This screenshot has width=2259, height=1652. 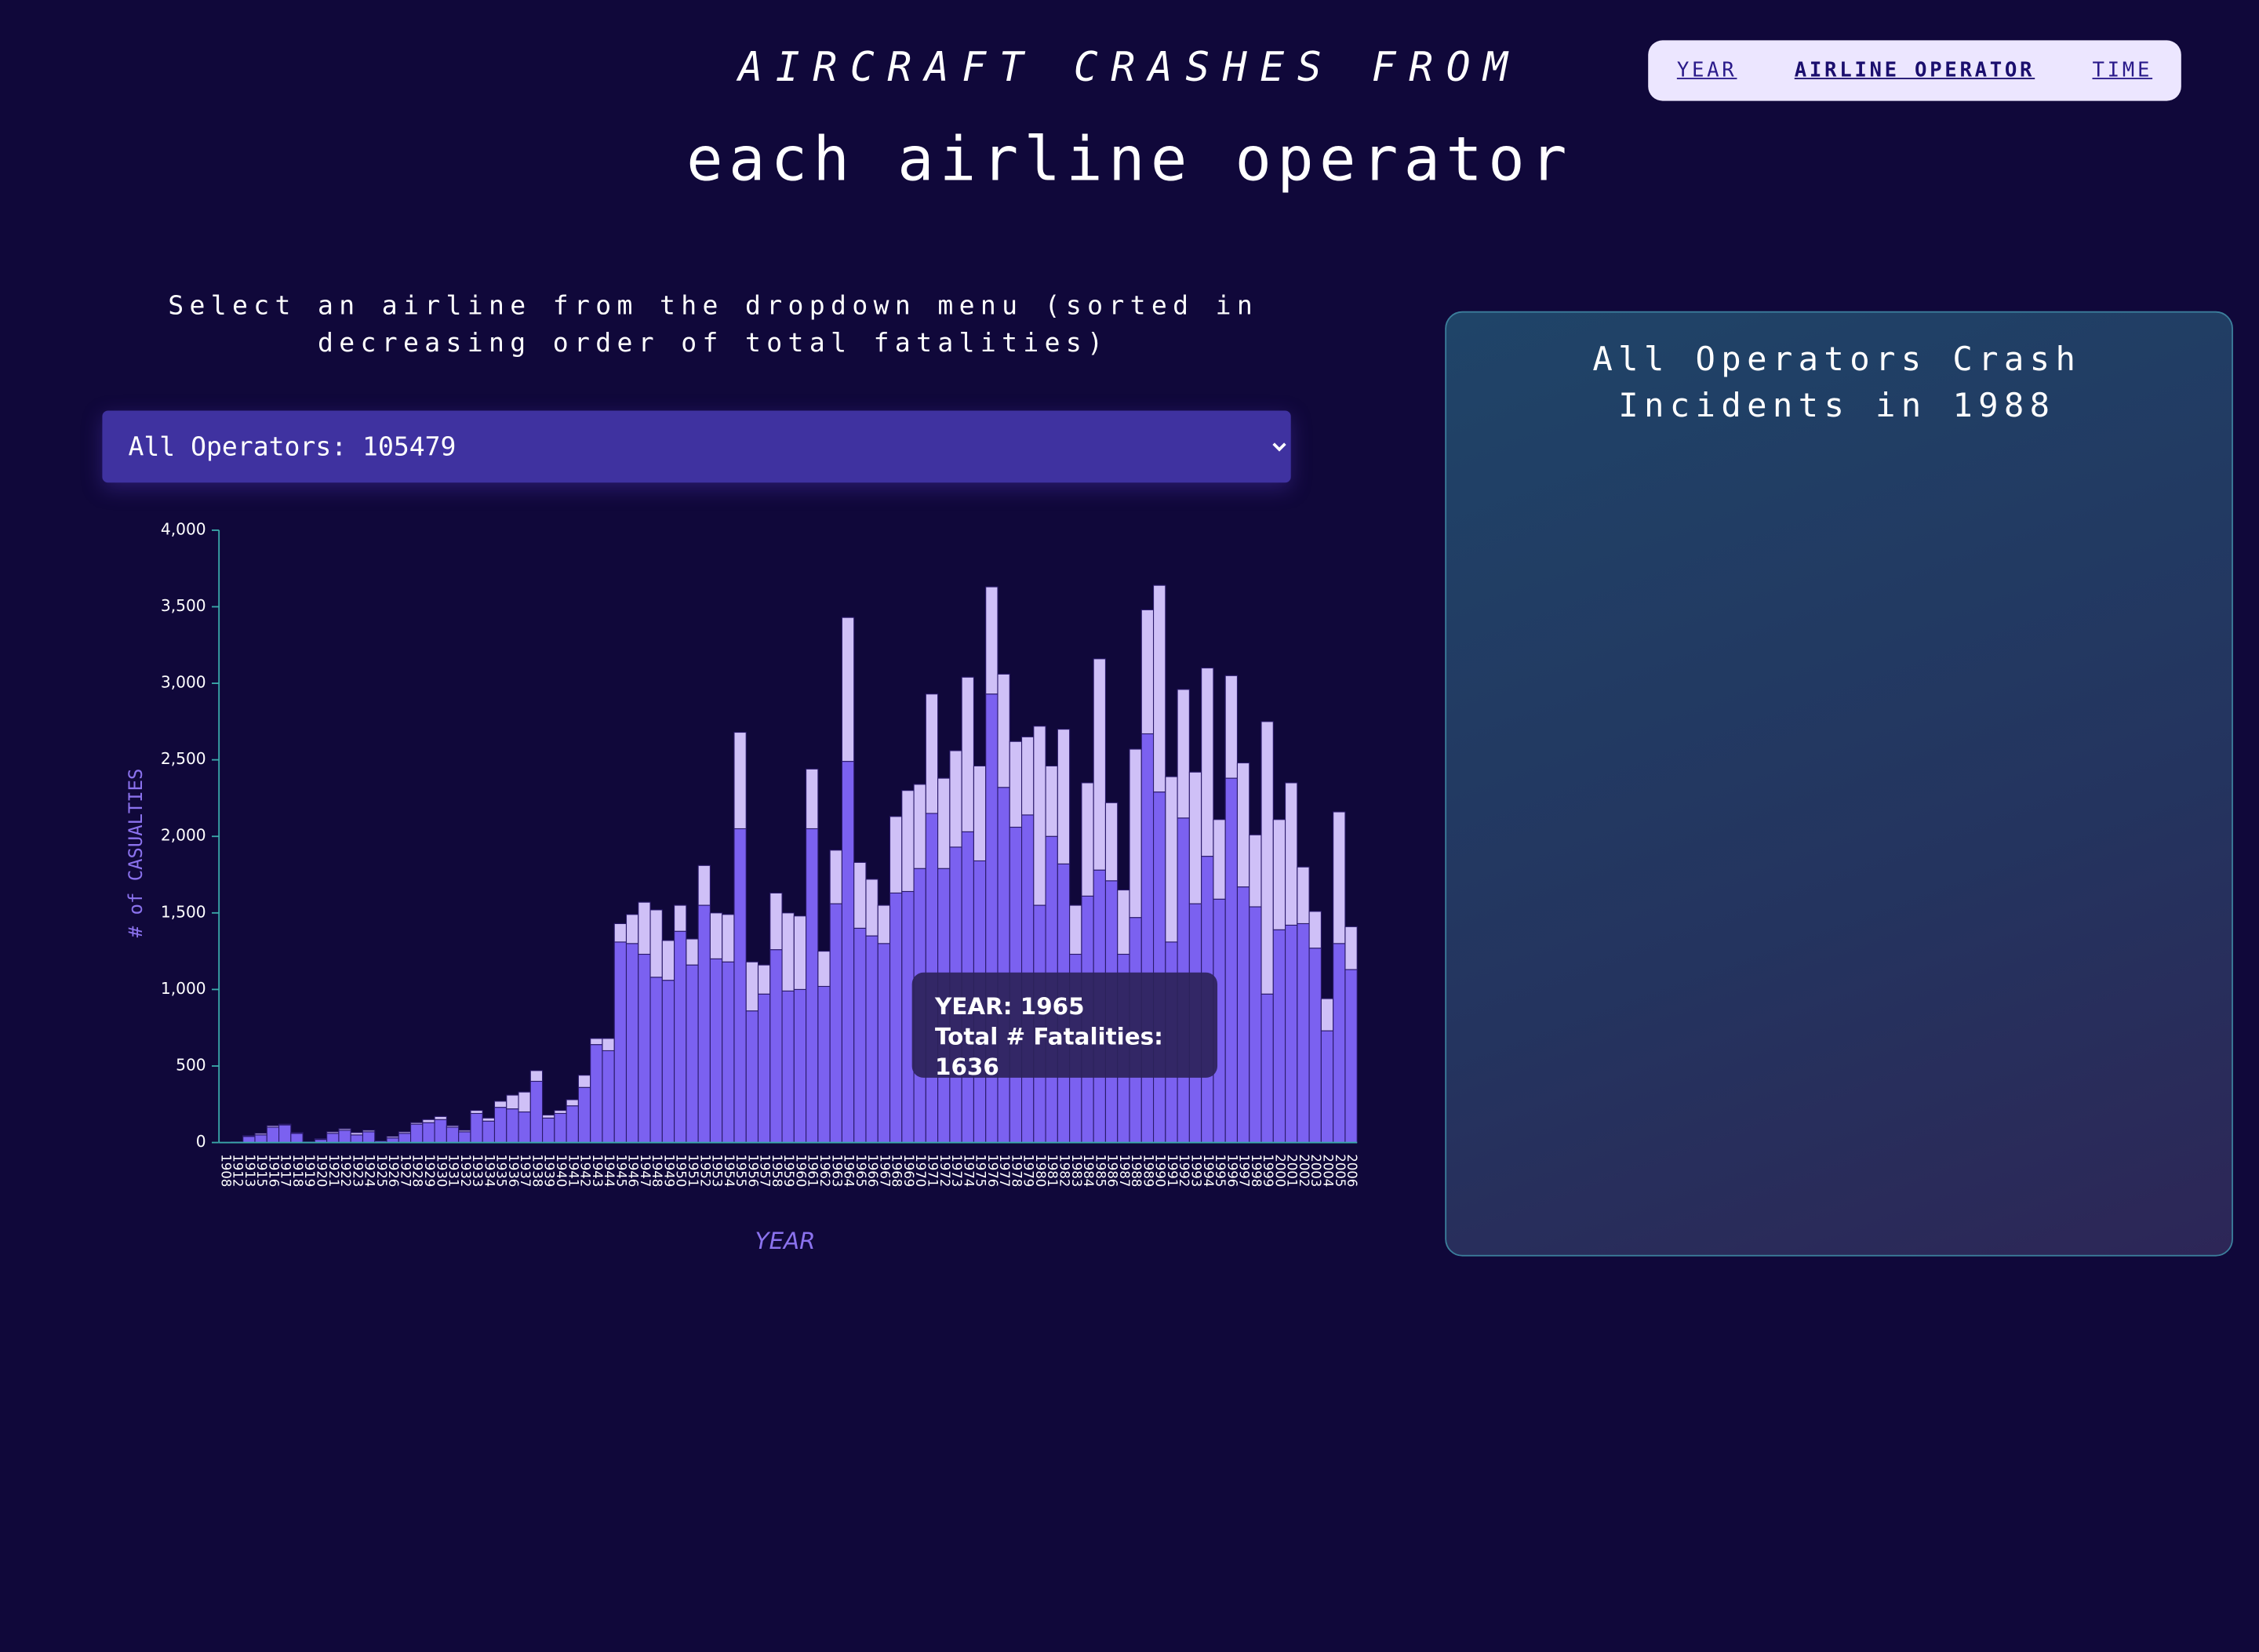 I want to click on y-tick-label: 2,000, so click(x=183, y=836).